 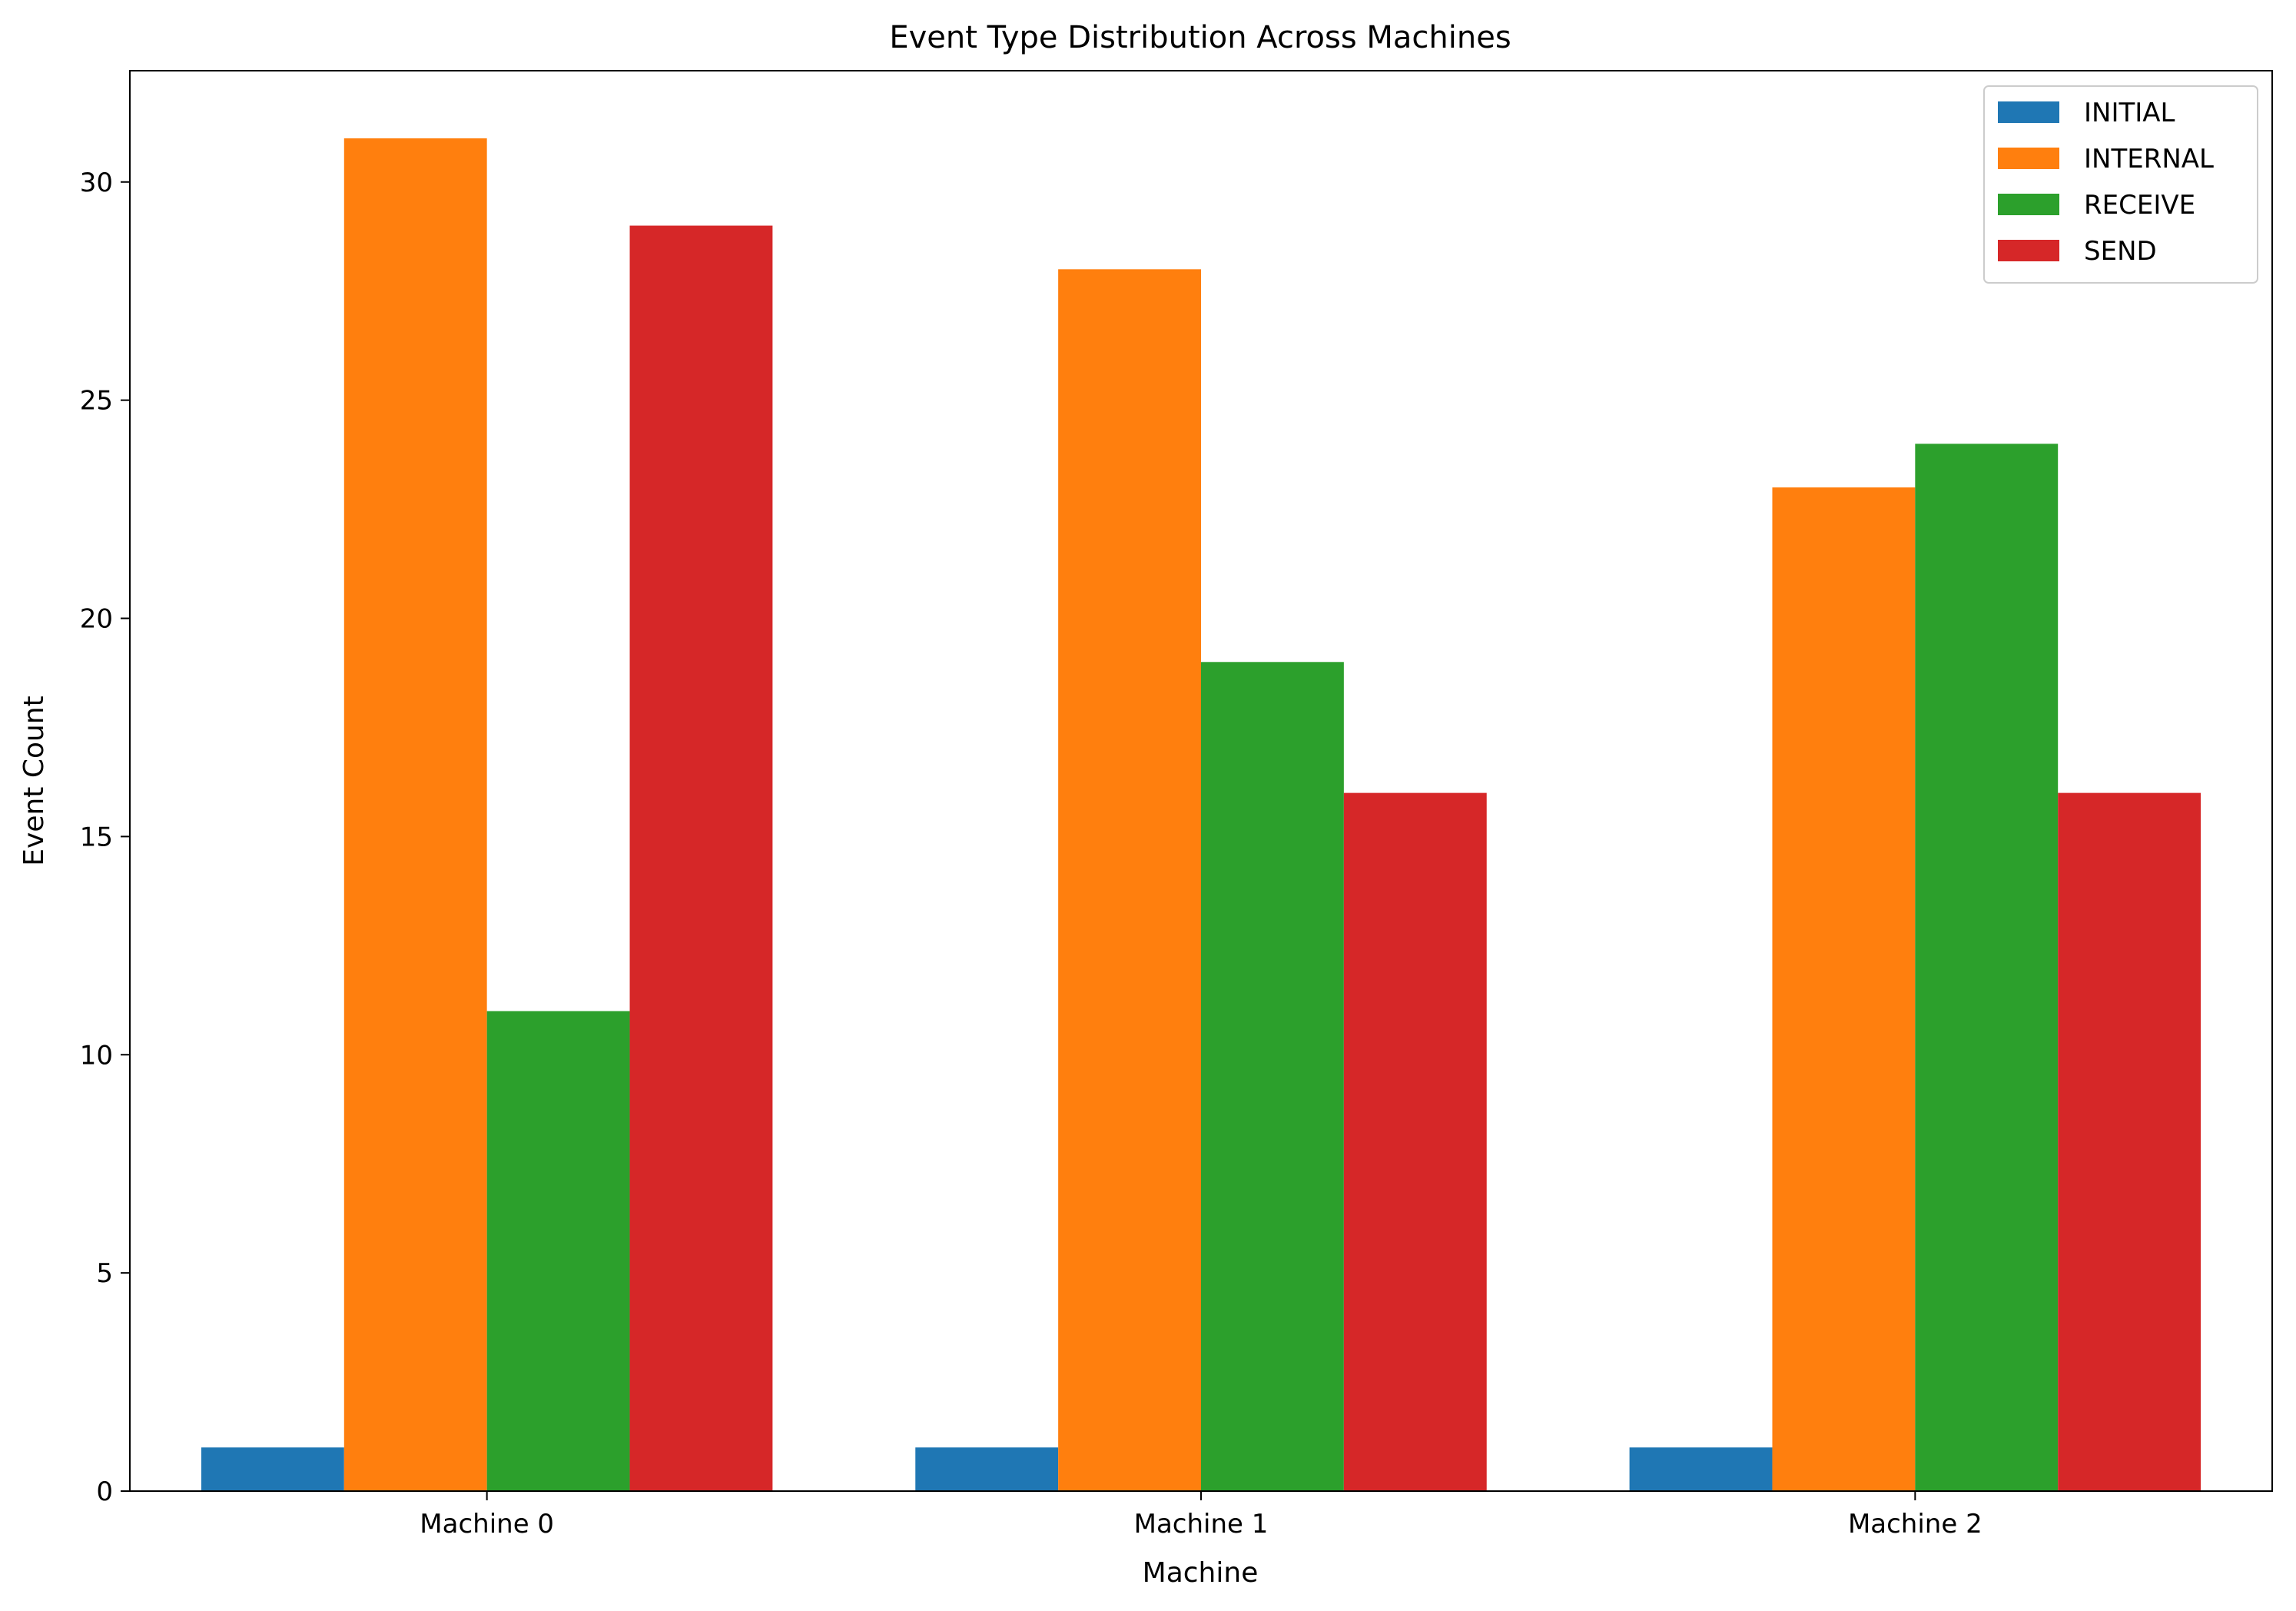 I want to click on y-axis: 0 5 10 15 20 25 30, so click(x=105, y=837).